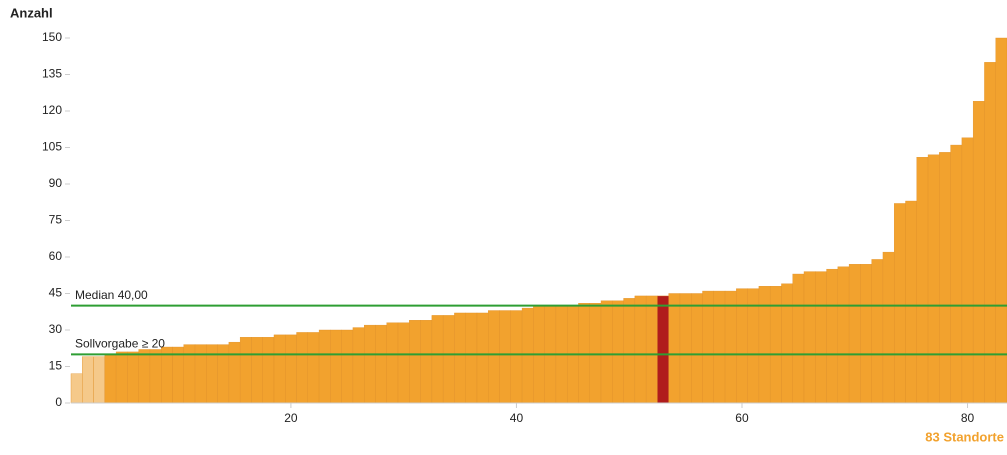  What do you see at coordinates (52, 74) in the screenshot?
I see `y-tick-label: 135` at bounding box center [52, 74].